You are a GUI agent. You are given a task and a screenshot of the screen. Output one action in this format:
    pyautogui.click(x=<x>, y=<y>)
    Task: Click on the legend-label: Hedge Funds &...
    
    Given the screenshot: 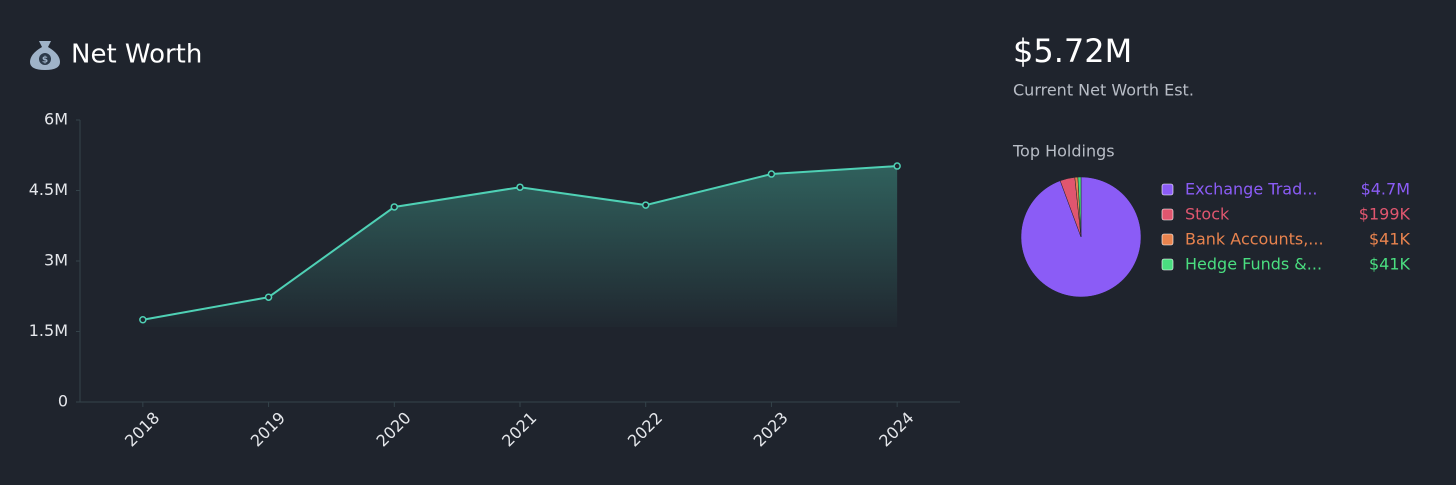 What is the action you would take?
    pyautogui.click(x=1253, y=264)
    